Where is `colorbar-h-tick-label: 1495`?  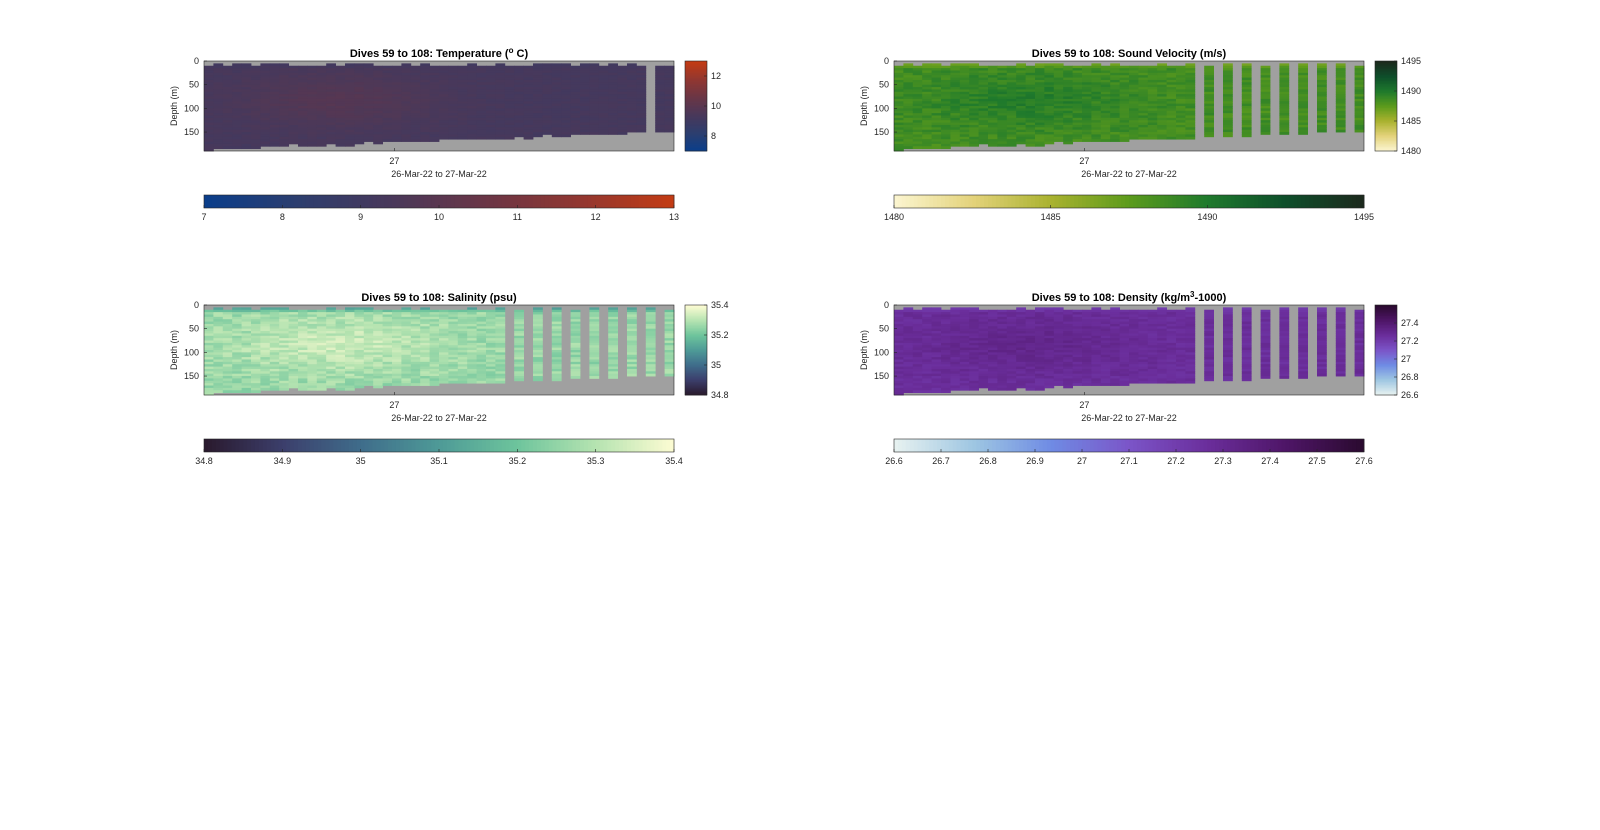 colorbar-h-tick-label: 1495 is located at coordinates (1364, 217).